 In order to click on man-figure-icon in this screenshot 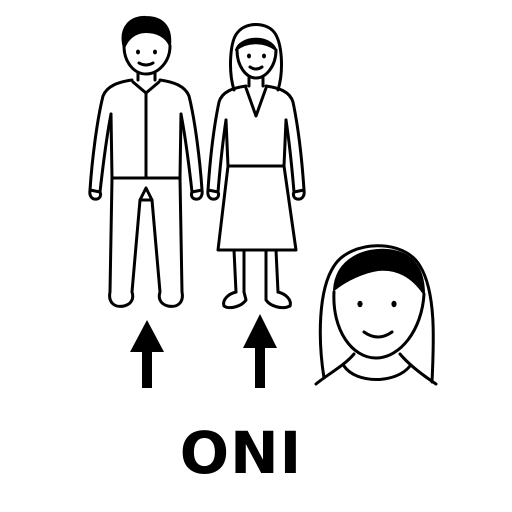, I will do `click(146, 161)`.